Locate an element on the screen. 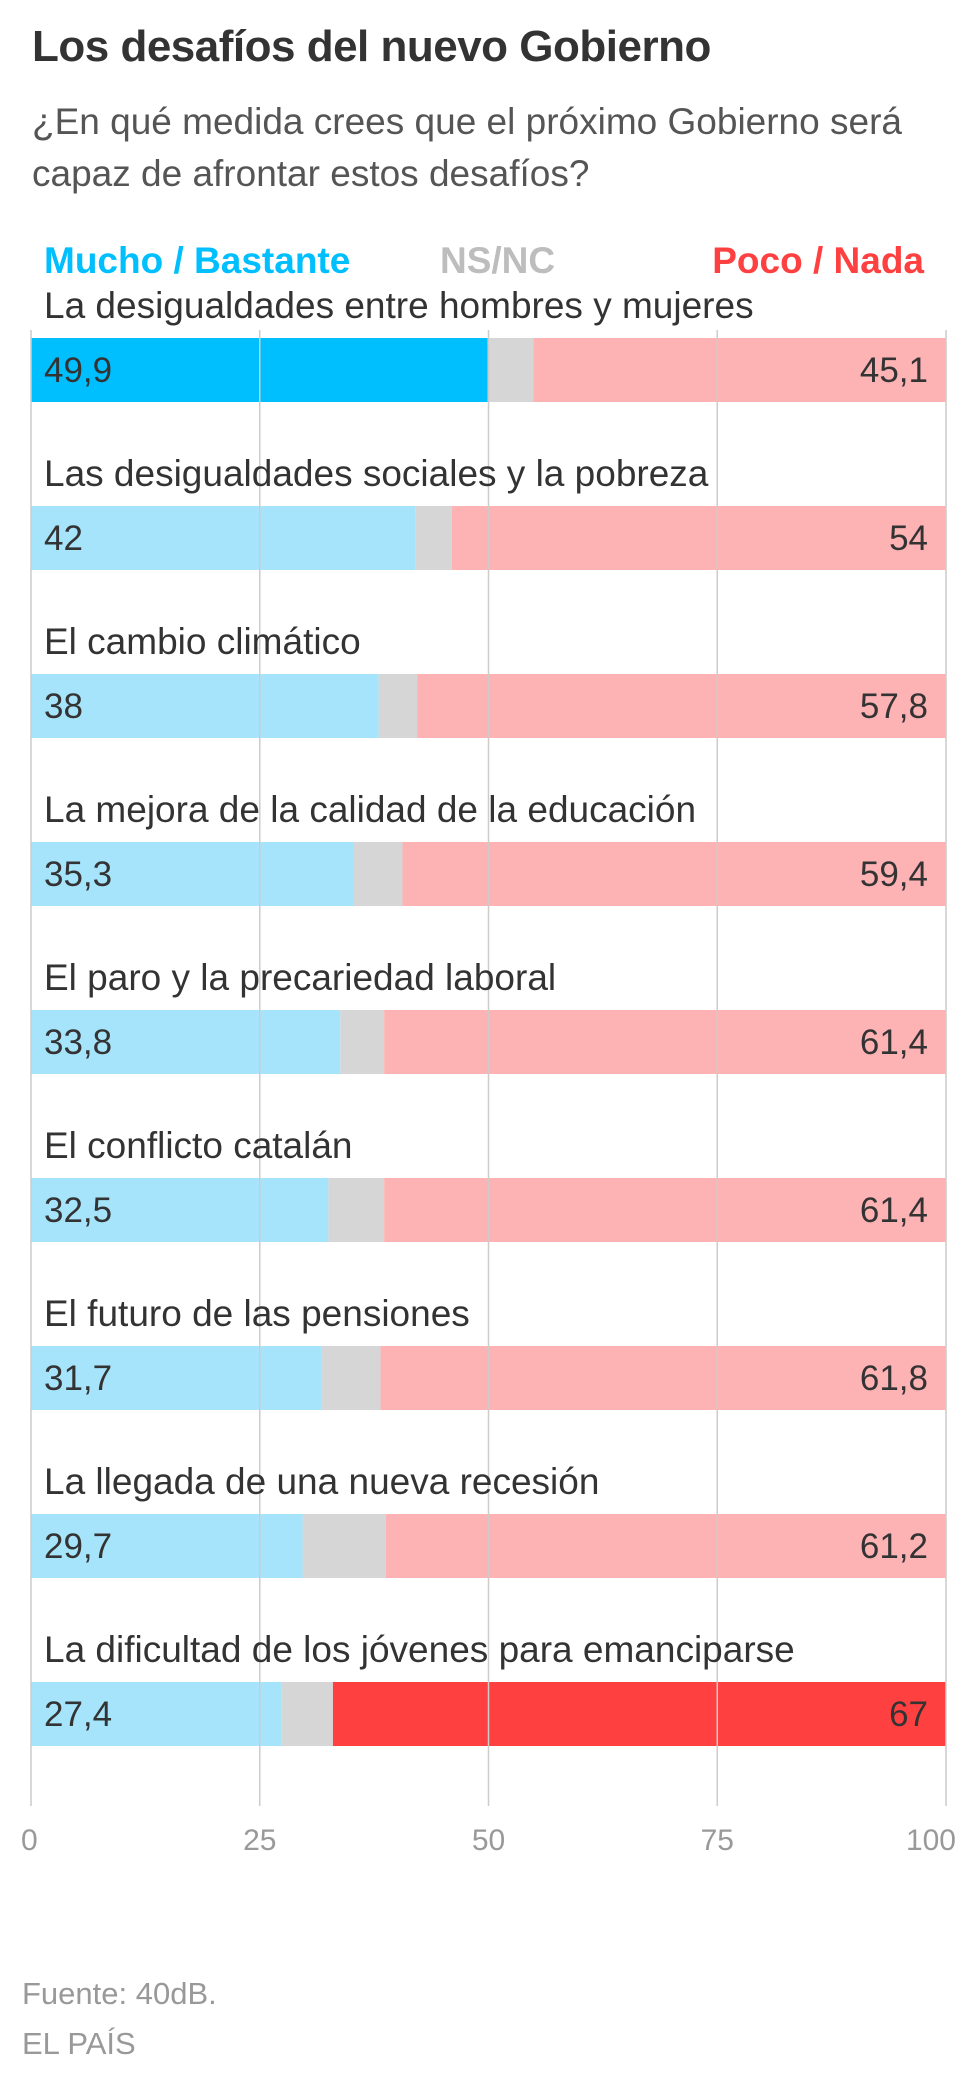  value-label-mucho: 35,3 is located at coordinates (78, 874).